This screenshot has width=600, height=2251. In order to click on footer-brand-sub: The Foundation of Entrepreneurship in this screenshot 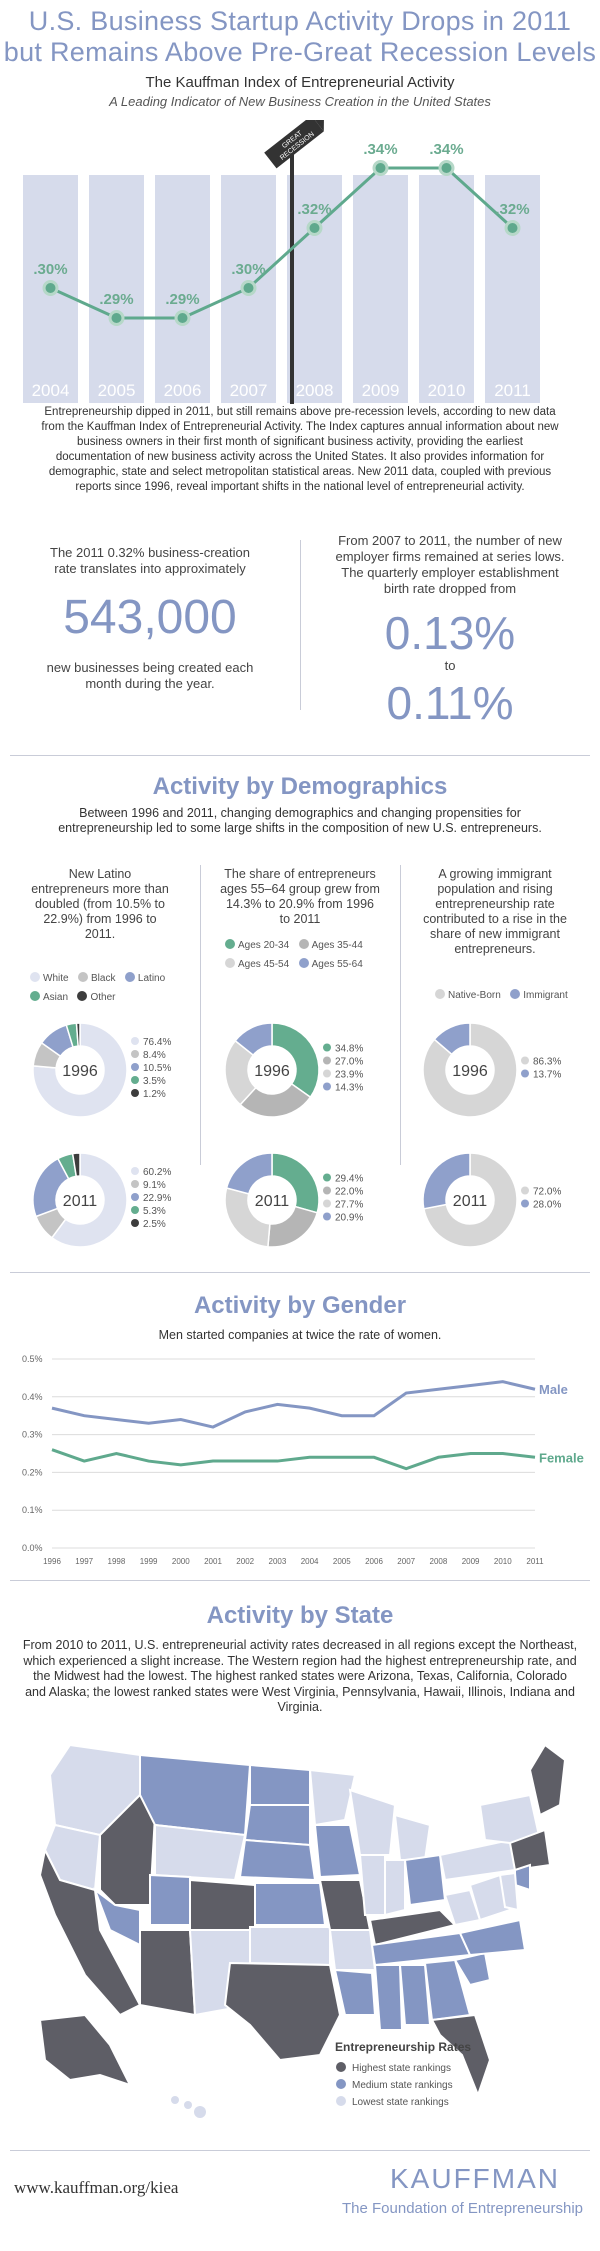, I will do `click(462, 2208)`.